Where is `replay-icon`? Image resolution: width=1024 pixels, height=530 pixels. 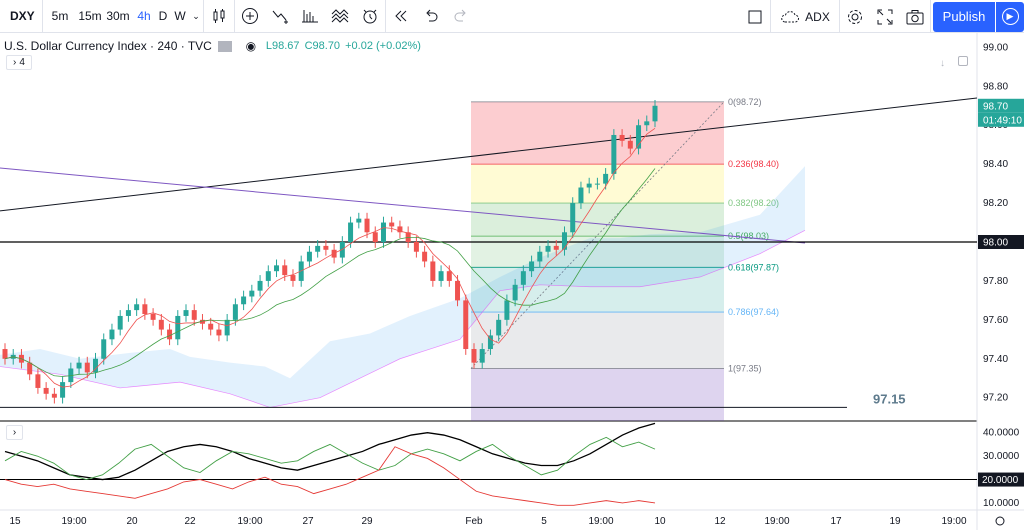 replay-icon is located at coordinates (401, 16).